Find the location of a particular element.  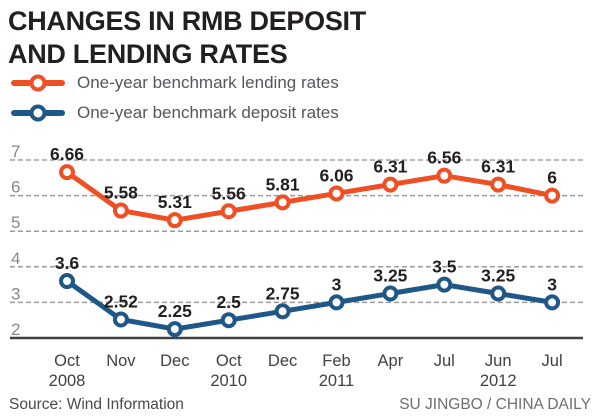

x-tick-month-label: Jun is located at coordinates (498, 361).